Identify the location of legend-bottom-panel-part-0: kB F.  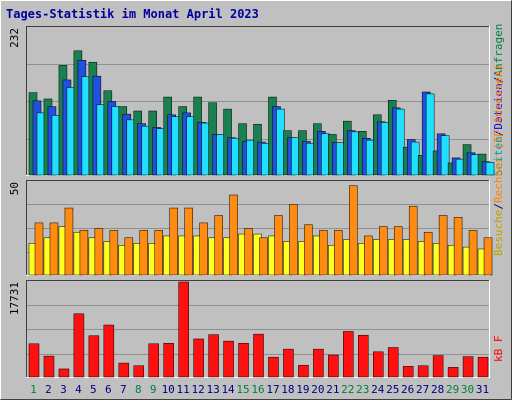
(498, 349).